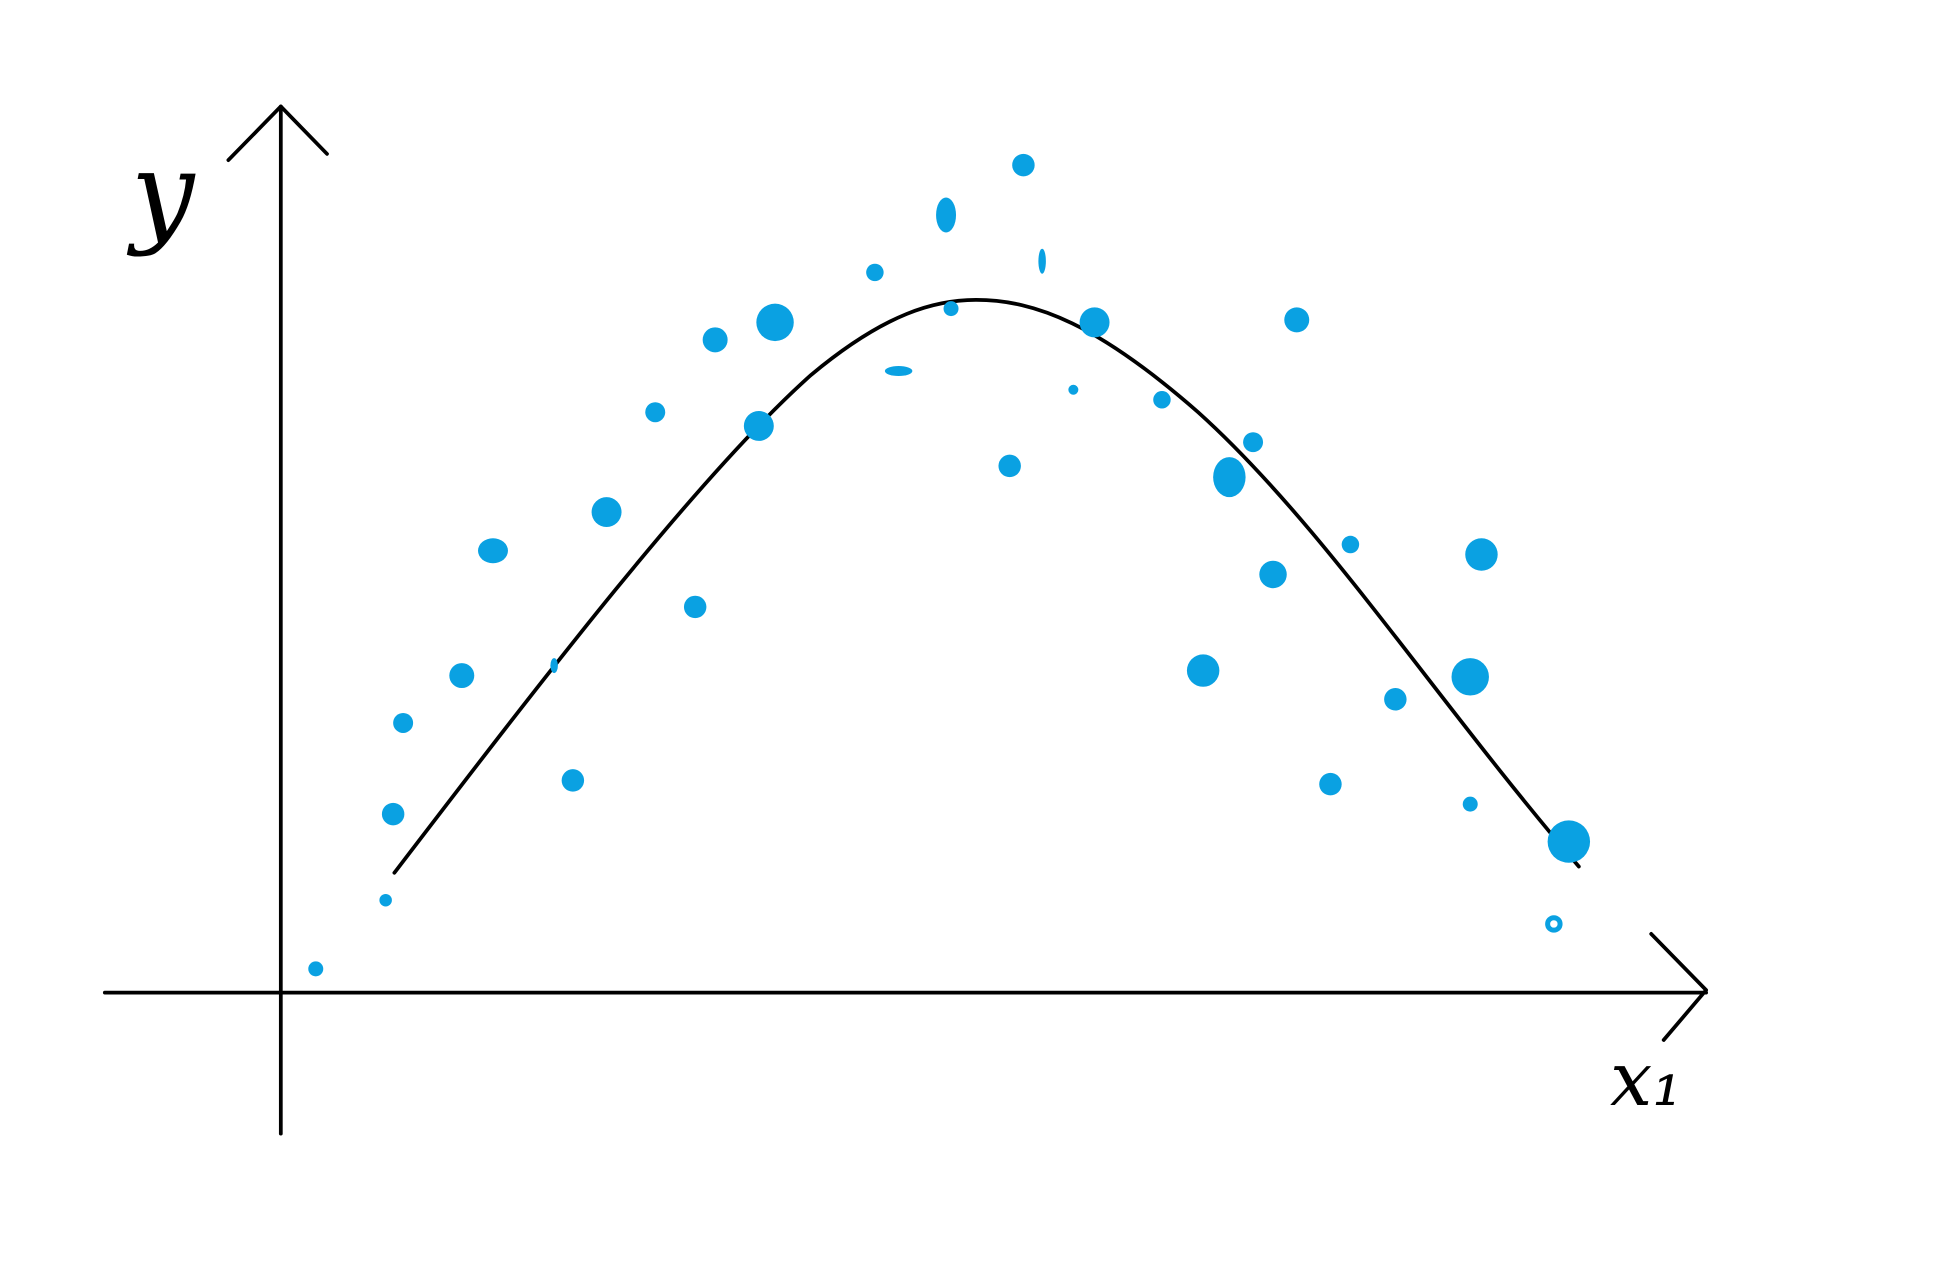  What do you see at coordinates (1678, 987) in the screenshot?
I see `x-arrowhead` at bounding box center [1678, 987].